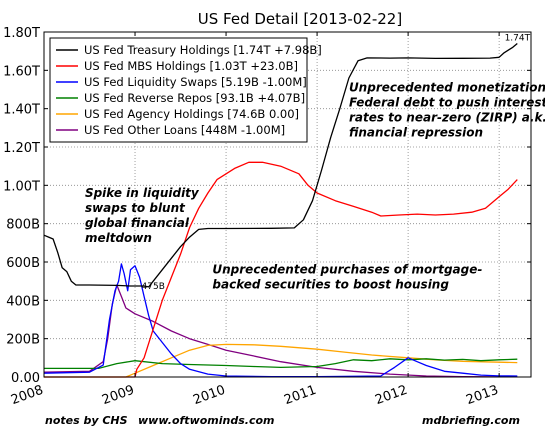  I want to click on y-tick-label: 1.80T, so click(21, 33).